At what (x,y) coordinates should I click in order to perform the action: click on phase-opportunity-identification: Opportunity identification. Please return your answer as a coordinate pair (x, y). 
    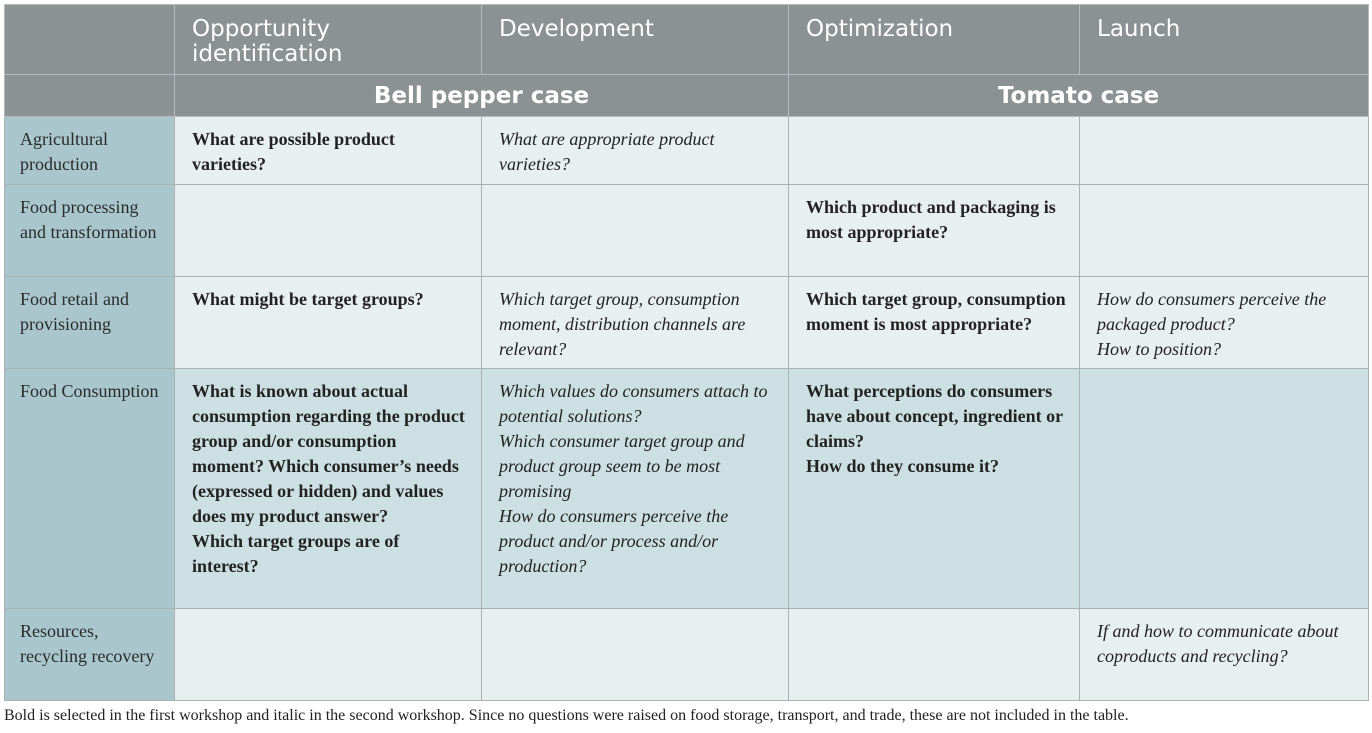
    Looking at the image, I should click on (328, 39).